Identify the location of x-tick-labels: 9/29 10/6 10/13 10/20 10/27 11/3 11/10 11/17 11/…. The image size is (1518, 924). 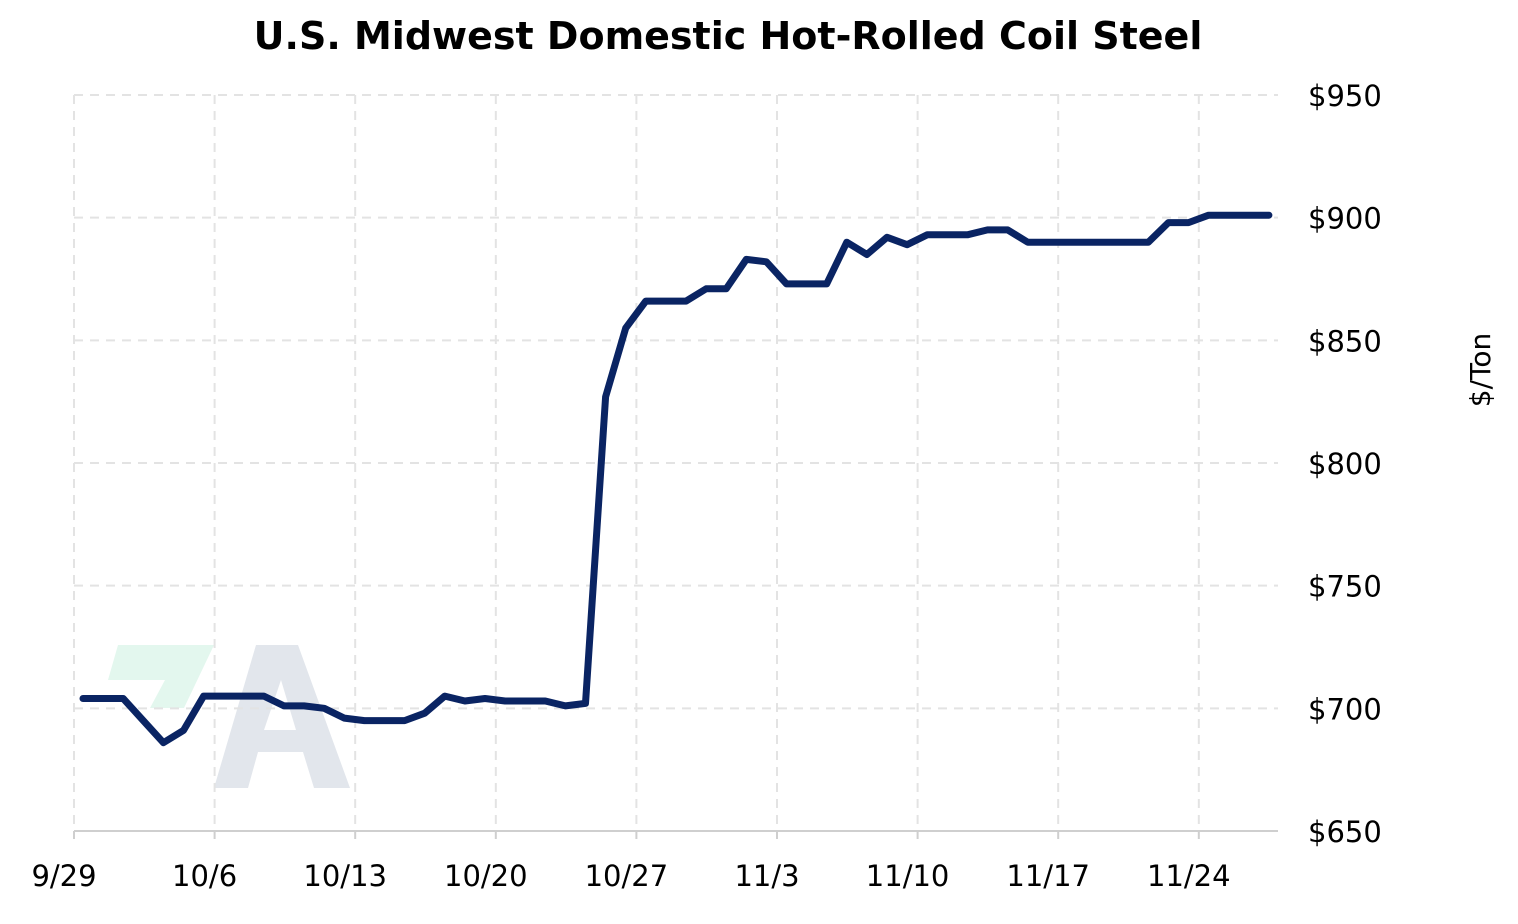
(630, 876).